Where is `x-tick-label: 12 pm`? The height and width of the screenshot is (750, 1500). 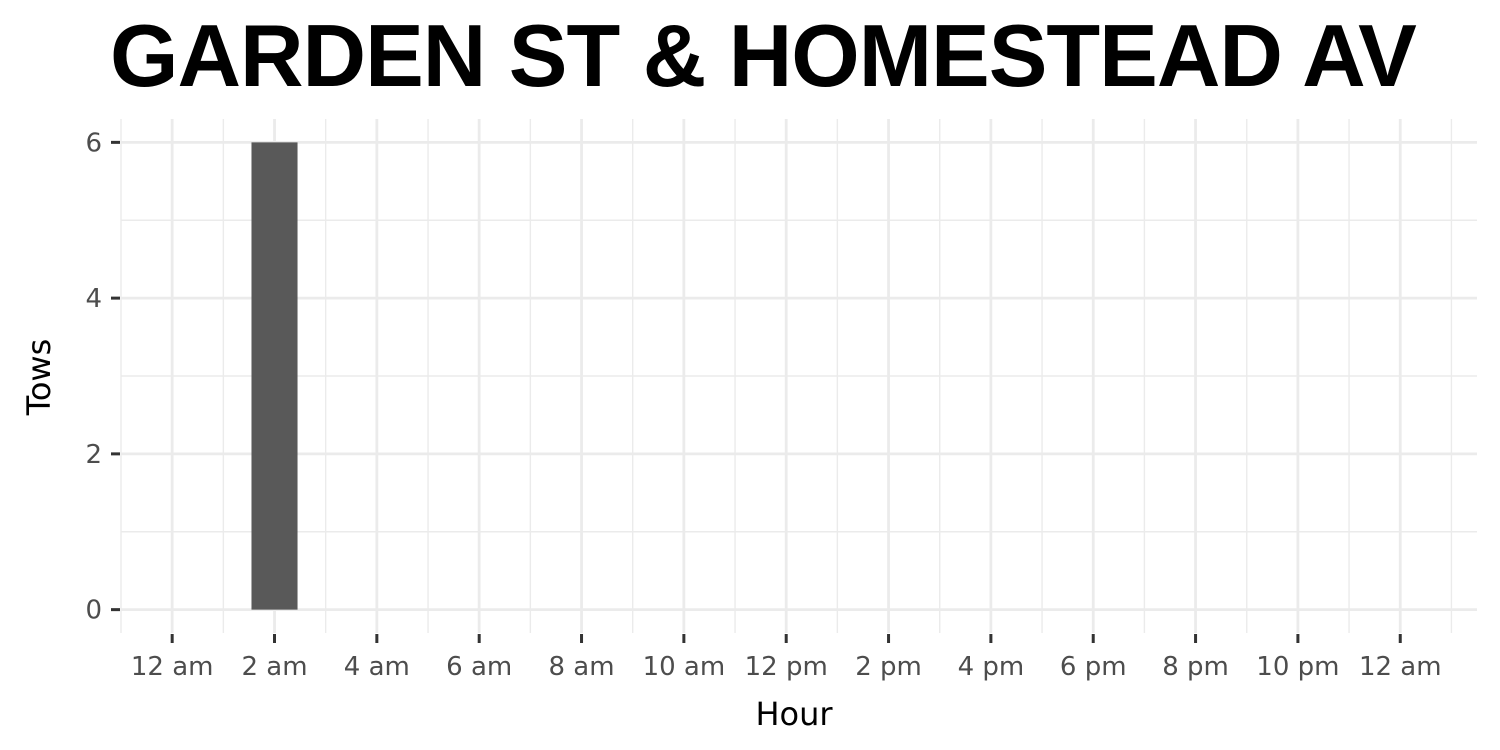
x-tick-label: 12 pm is located at coordinates (786, 667).